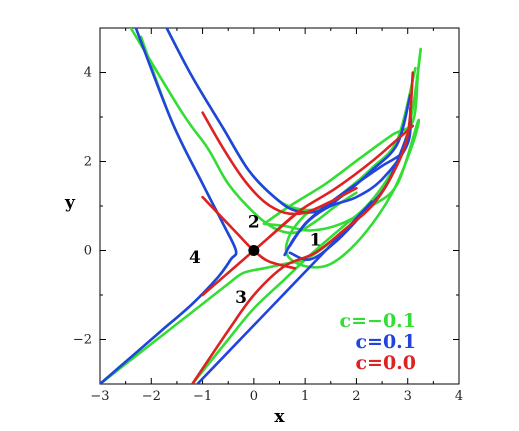 This screenshot has height=431, width=519. I want to click on legend-entry: c=0.1, so click(385, 342).